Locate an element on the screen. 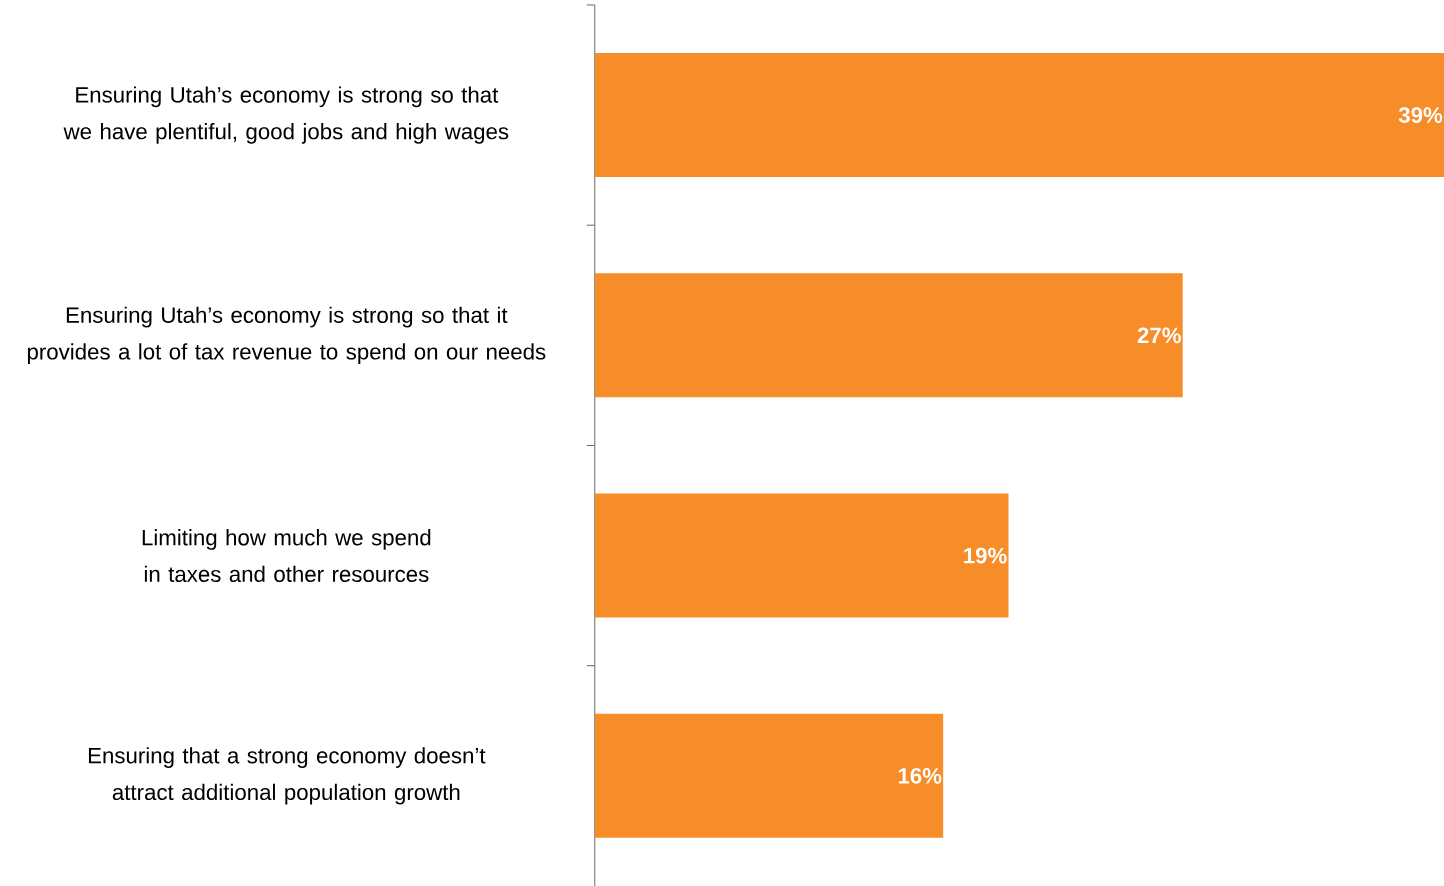 The image size is (1444, 886). data-label: 19% is located at coordinates (985, 555).